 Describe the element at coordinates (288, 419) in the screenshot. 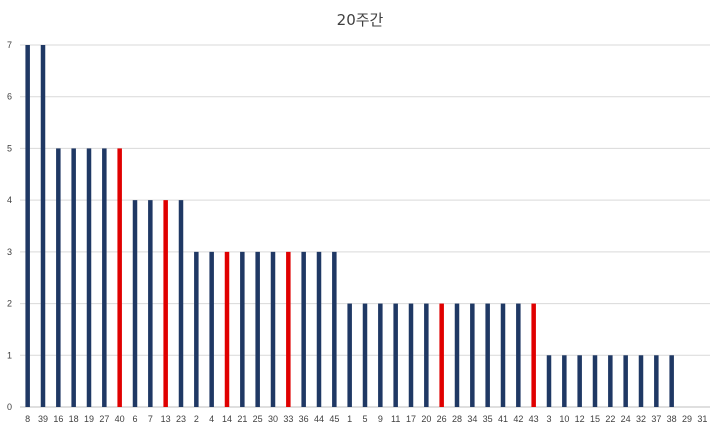

I see `x-tick-label: 33` at that location.